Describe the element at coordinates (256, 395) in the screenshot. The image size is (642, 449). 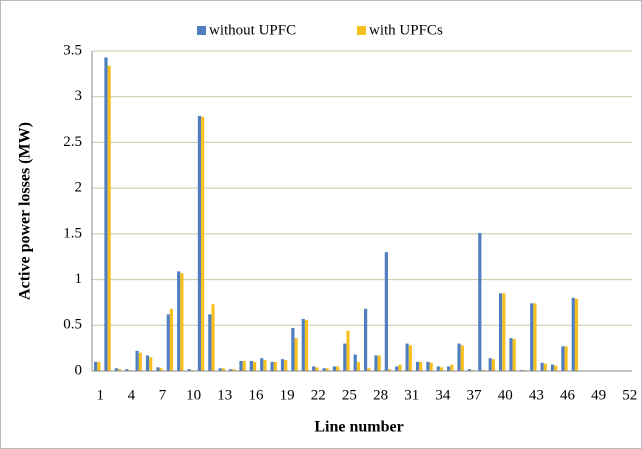
I see `x-tick-label: 16` at that location.